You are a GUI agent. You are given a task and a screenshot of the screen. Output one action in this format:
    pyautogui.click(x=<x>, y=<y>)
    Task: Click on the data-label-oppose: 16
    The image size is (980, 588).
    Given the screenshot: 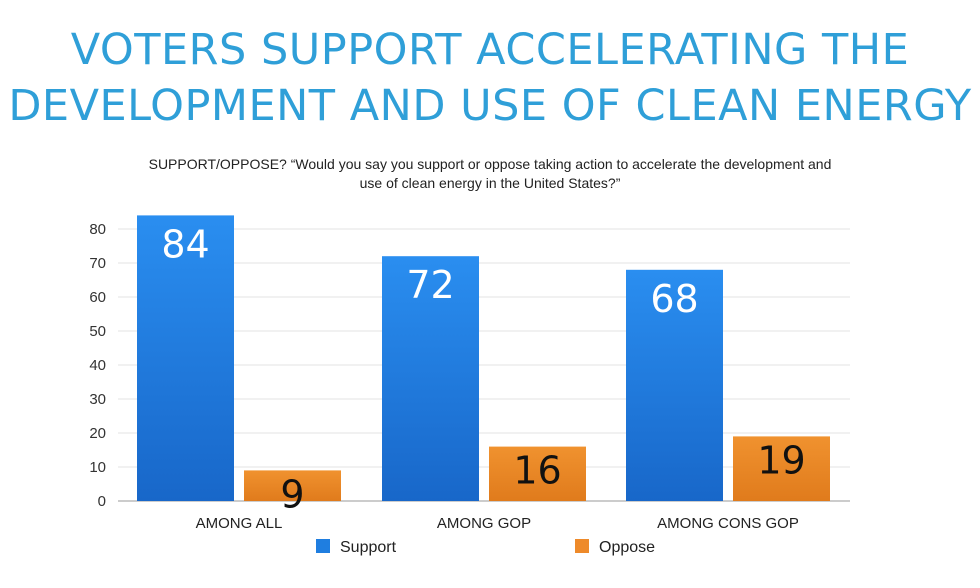 What is the action you would take?
    pyautogui.click(x=537, y=471)
    